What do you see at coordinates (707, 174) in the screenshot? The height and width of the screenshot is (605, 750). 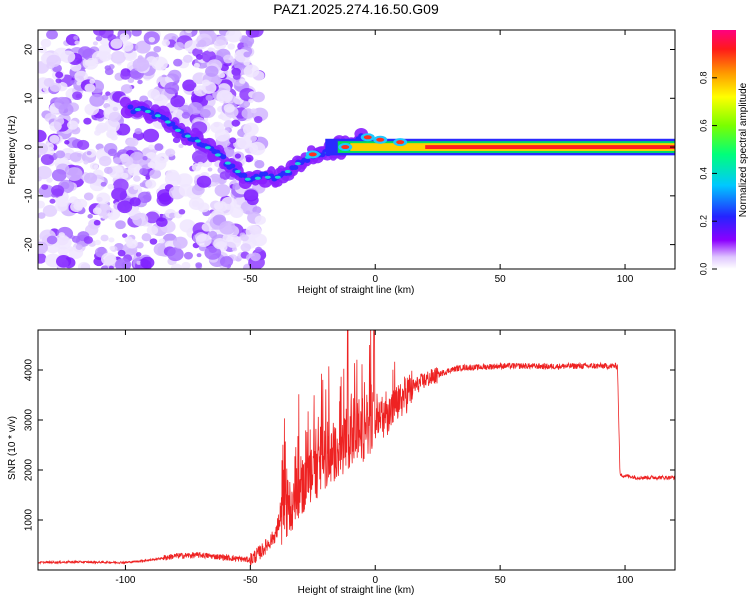 I see `colorbar-axes: 0.0 0.2 0.4 0.6 0.8` at bounding box center [707, 174].